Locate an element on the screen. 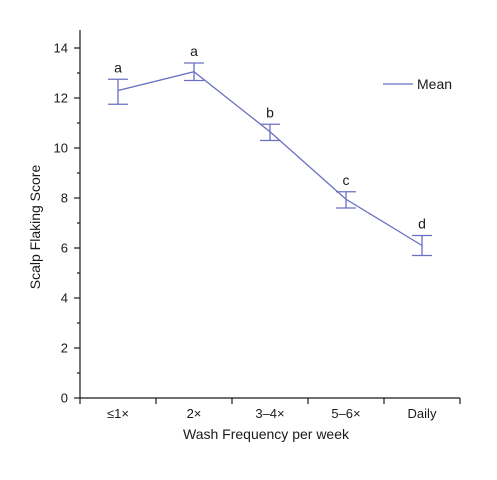 This screenshot has width=497, height=480. y-tick-label: 4 is located at coordinates (64, 298).